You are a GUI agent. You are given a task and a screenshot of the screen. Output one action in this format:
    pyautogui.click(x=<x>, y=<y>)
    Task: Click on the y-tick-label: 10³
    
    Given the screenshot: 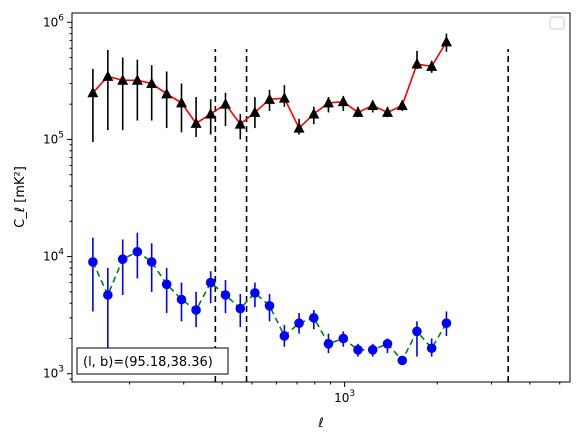 What is the action you would take?
    pyautogui.click(x=53, y=373)
    